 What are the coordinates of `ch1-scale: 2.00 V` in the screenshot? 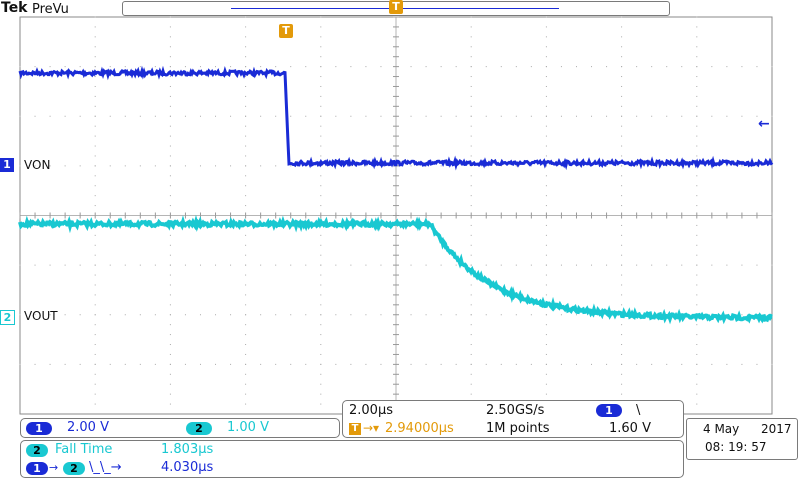 It's located at (88, 427).